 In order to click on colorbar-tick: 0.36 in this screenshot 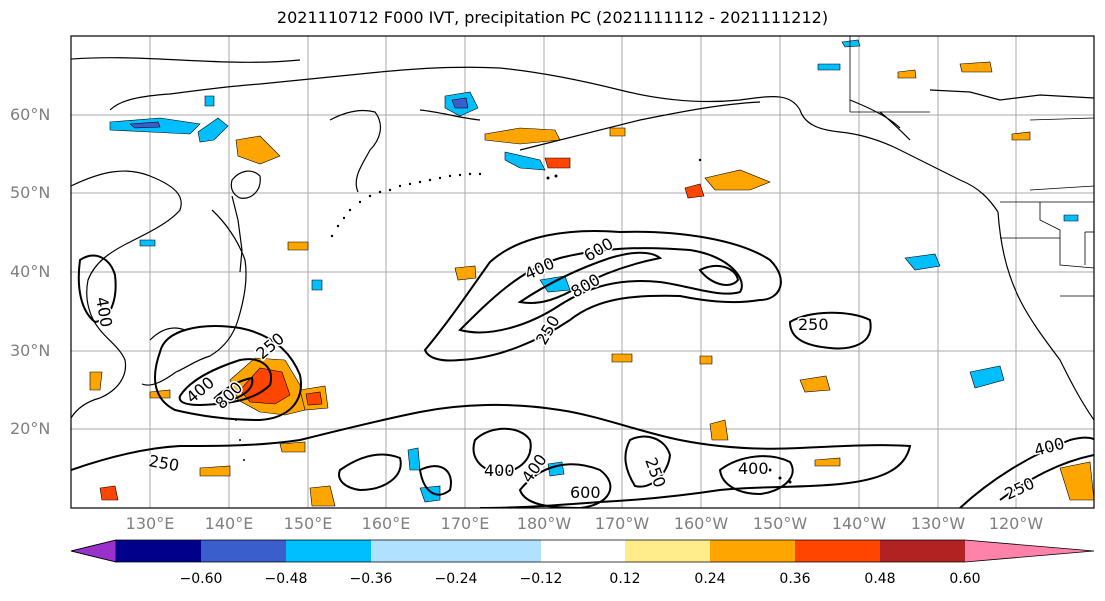, I will do `click(795, 579)`.